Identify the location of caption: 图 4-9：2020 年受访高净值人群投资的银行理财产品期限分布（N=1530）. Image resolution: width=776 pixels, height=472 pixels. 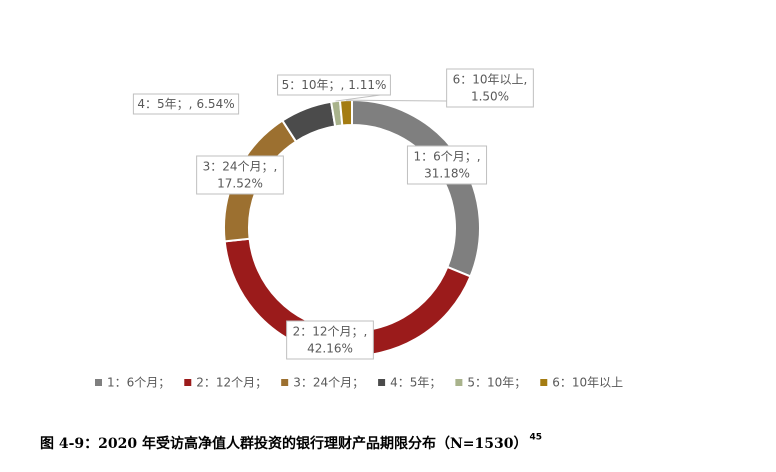
(284, 443).